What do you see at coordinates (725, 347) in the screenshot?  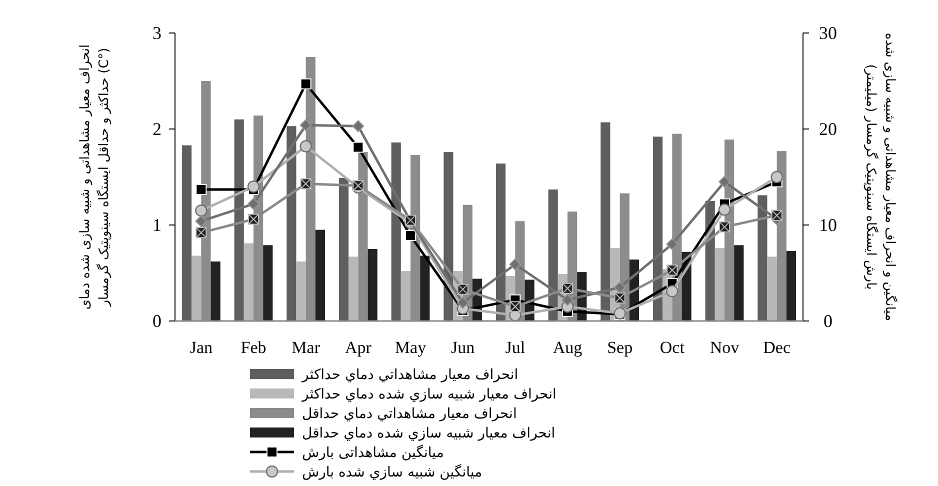 I see `x-tick-label: Nov` at bounding box center [725, 347].